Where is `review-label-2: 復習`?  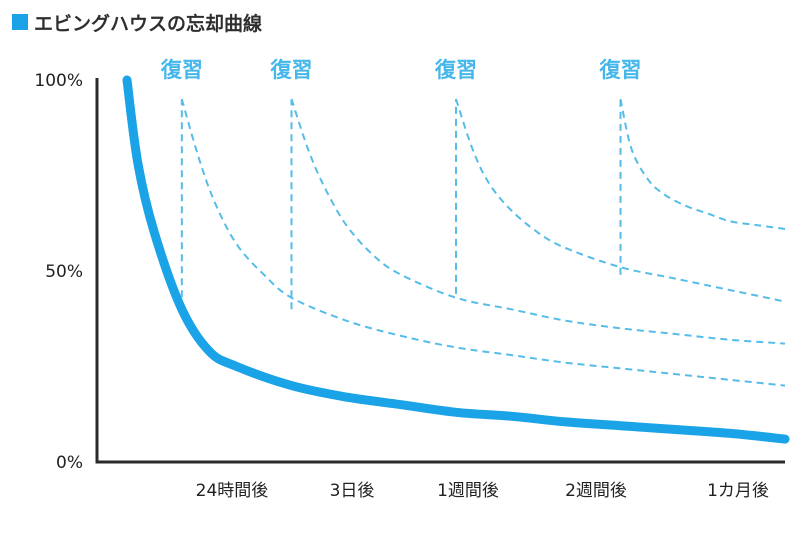 review-label-2: 復習 is located at coordinates (291, 70).